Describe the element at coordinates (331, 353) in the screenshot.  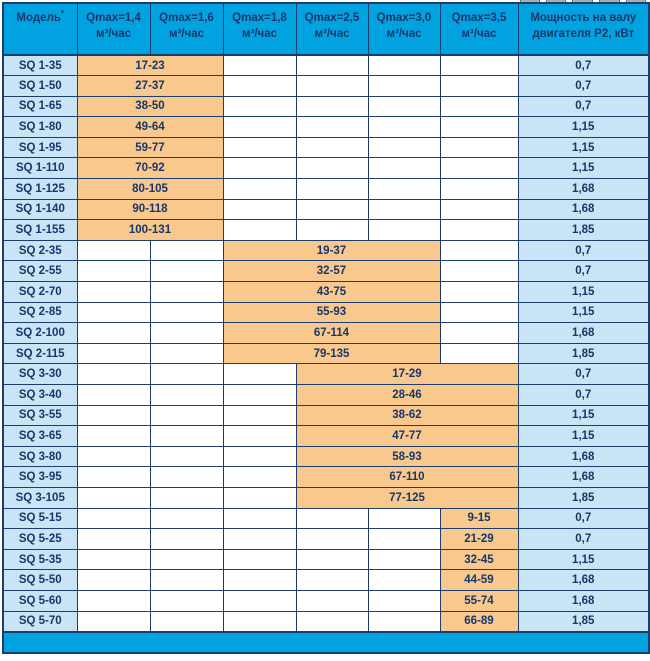
I see `flow-range-cell: 79-135` at that location.